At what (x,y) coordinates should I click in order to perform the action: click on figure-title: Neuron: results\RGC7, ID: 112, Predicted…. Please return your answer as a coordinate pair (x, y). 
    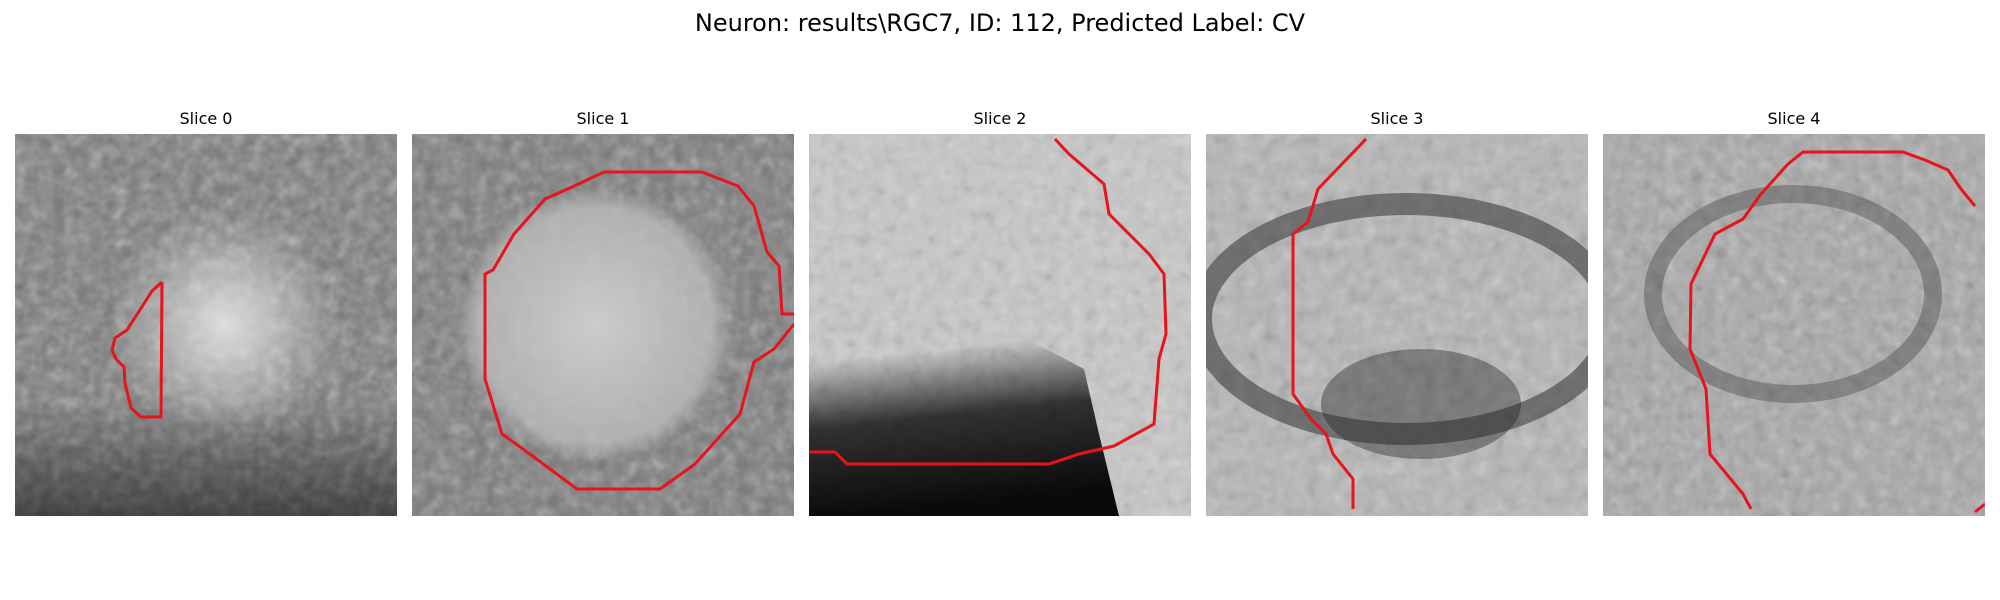
    Looking at the image, I should click on (1000, 23).